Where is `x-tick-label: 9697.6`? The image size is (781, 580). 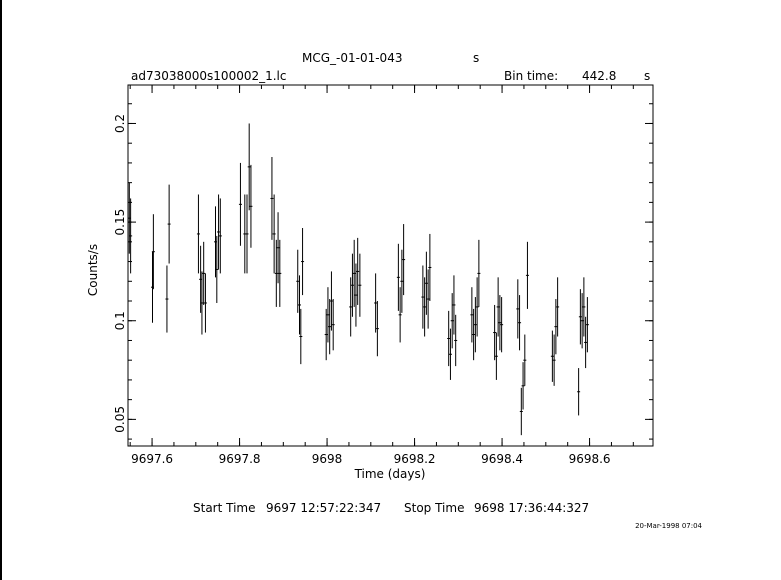 x-tick-label: 9697.6 is located at coordinates (152, 459).